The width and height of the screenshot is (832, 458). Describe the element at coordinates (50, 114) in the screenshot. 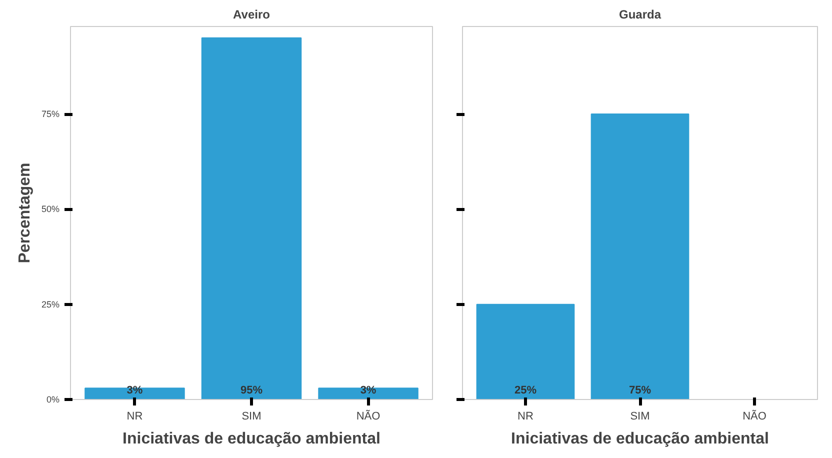

I see `y-tick-label: 75%` at that location.